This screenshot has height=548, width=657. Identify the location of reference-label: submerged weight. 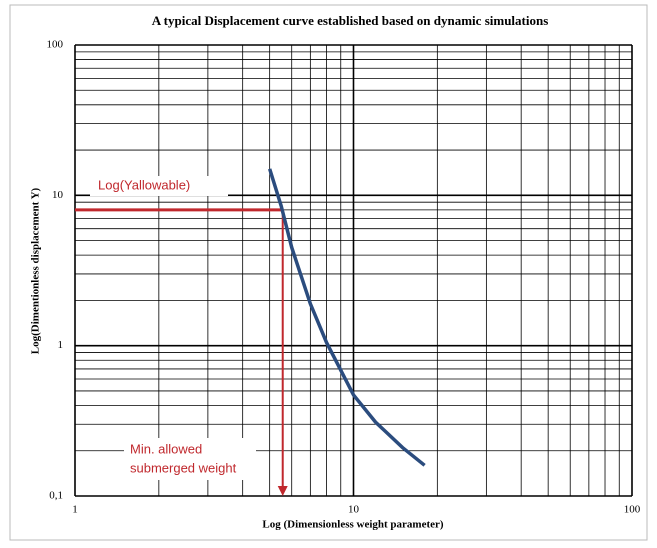
(183, 467).